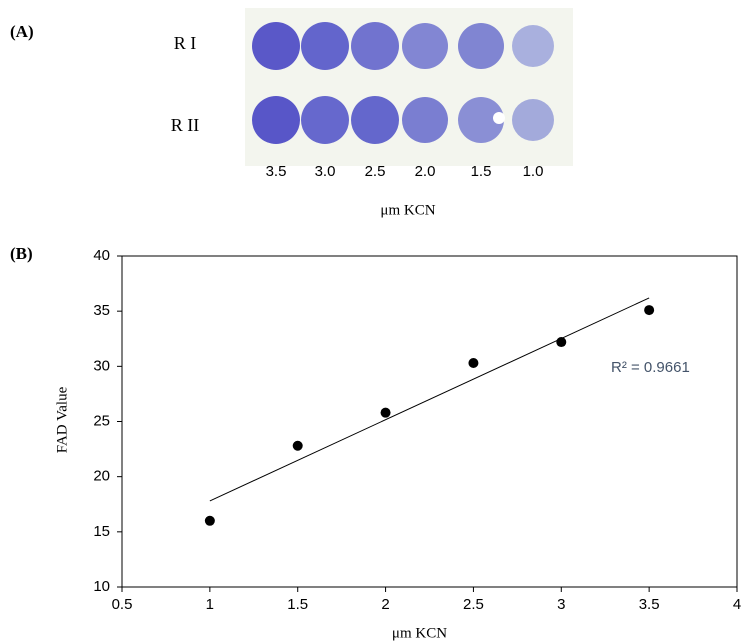  What do you see at coordinates (62, 419) in the screenshot?
I see `y-axis-label: FAD Value` at bounding box center [62, 419].